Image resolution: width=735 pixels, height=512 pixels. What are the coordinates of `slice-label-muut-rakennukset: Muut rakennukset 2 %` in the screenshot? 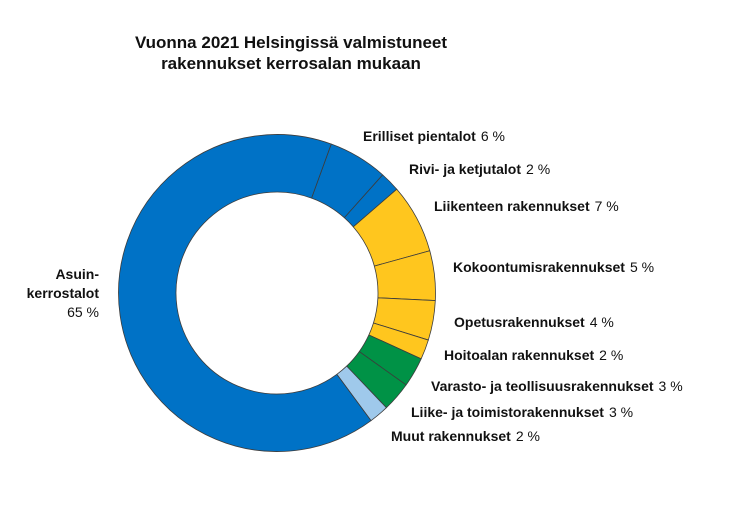 It's located at (465, 436).